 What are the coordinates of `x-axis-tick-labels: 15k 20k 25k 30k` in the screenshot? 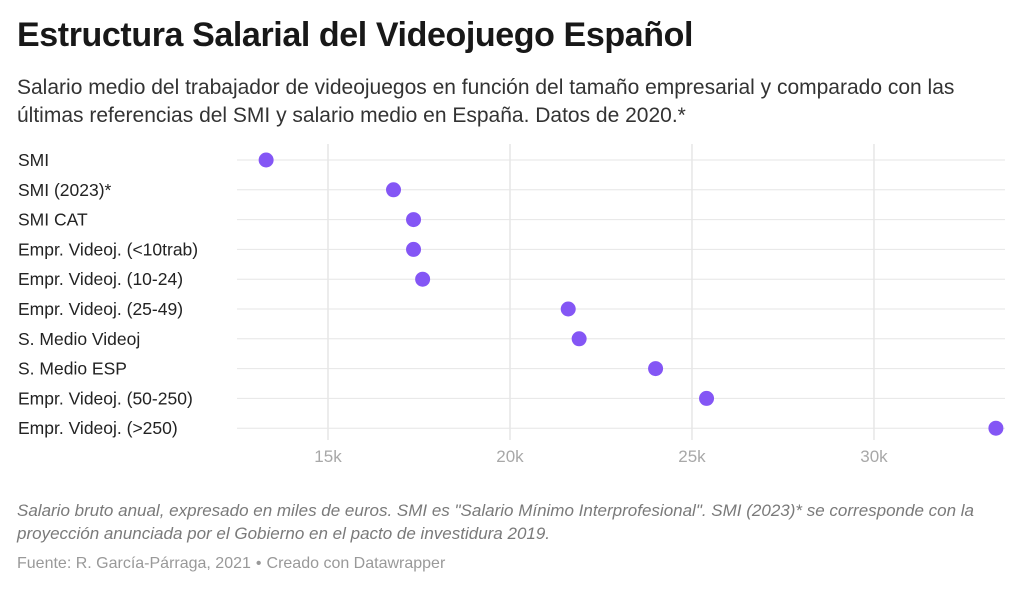 It's located at (601, 456).